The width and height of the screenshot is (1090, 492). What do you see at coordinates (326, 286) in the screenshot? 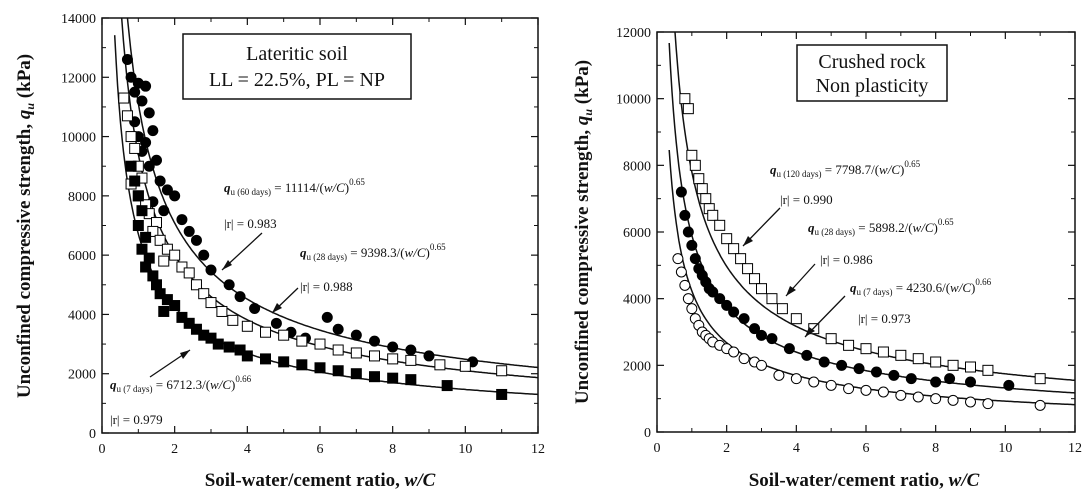
I see `svg-text: |r| = 0.988` at bounding box center [326, 286].